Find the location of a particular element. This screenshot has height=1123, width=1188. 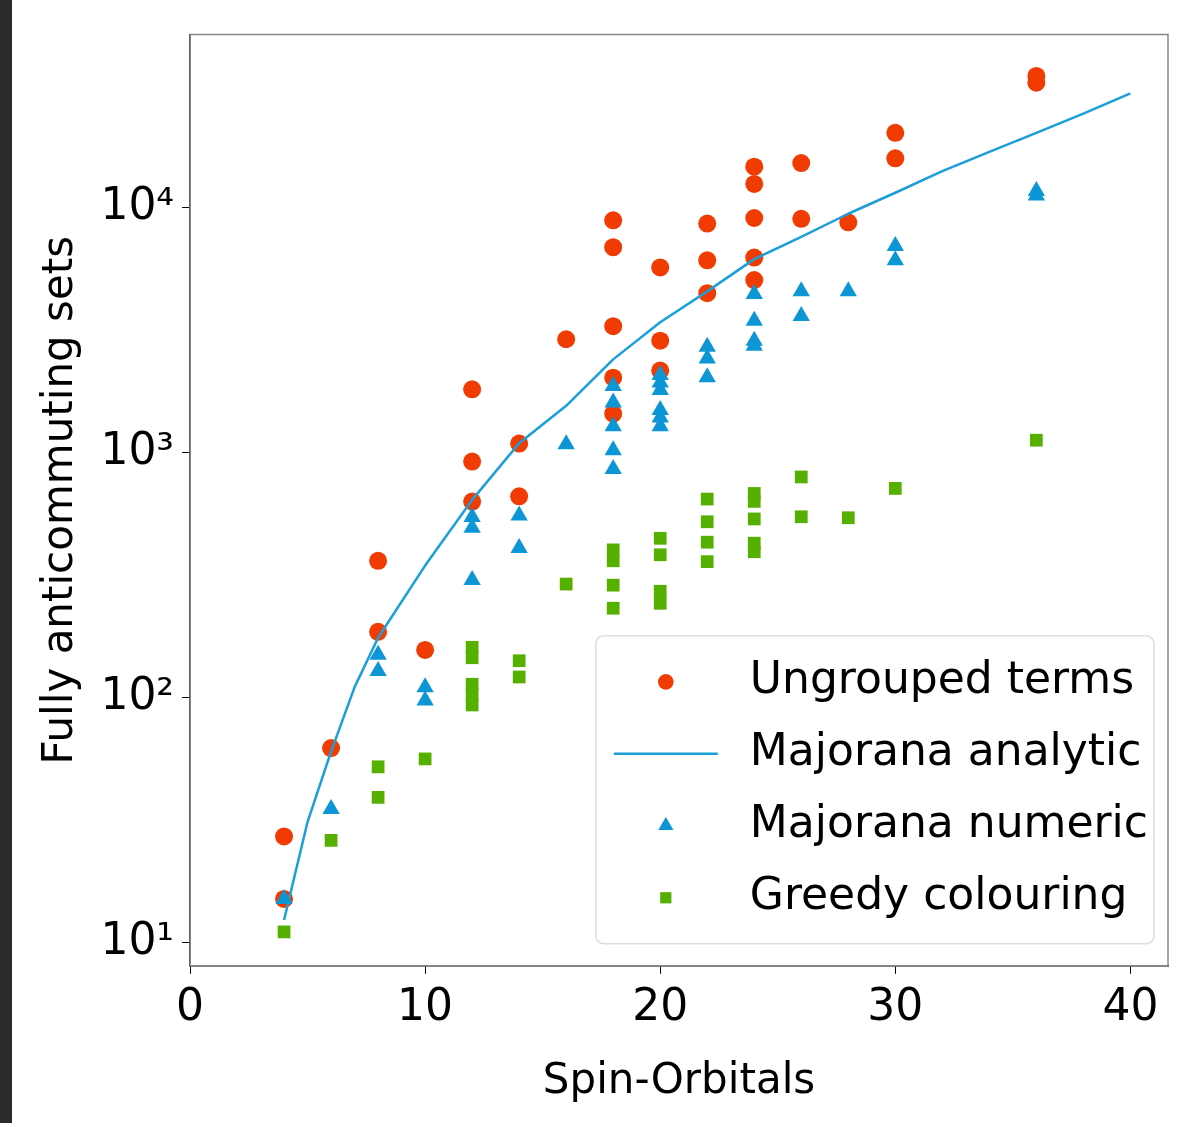

y-axis-title: Fully anticommuting sets is located at coordinates (58, 500).